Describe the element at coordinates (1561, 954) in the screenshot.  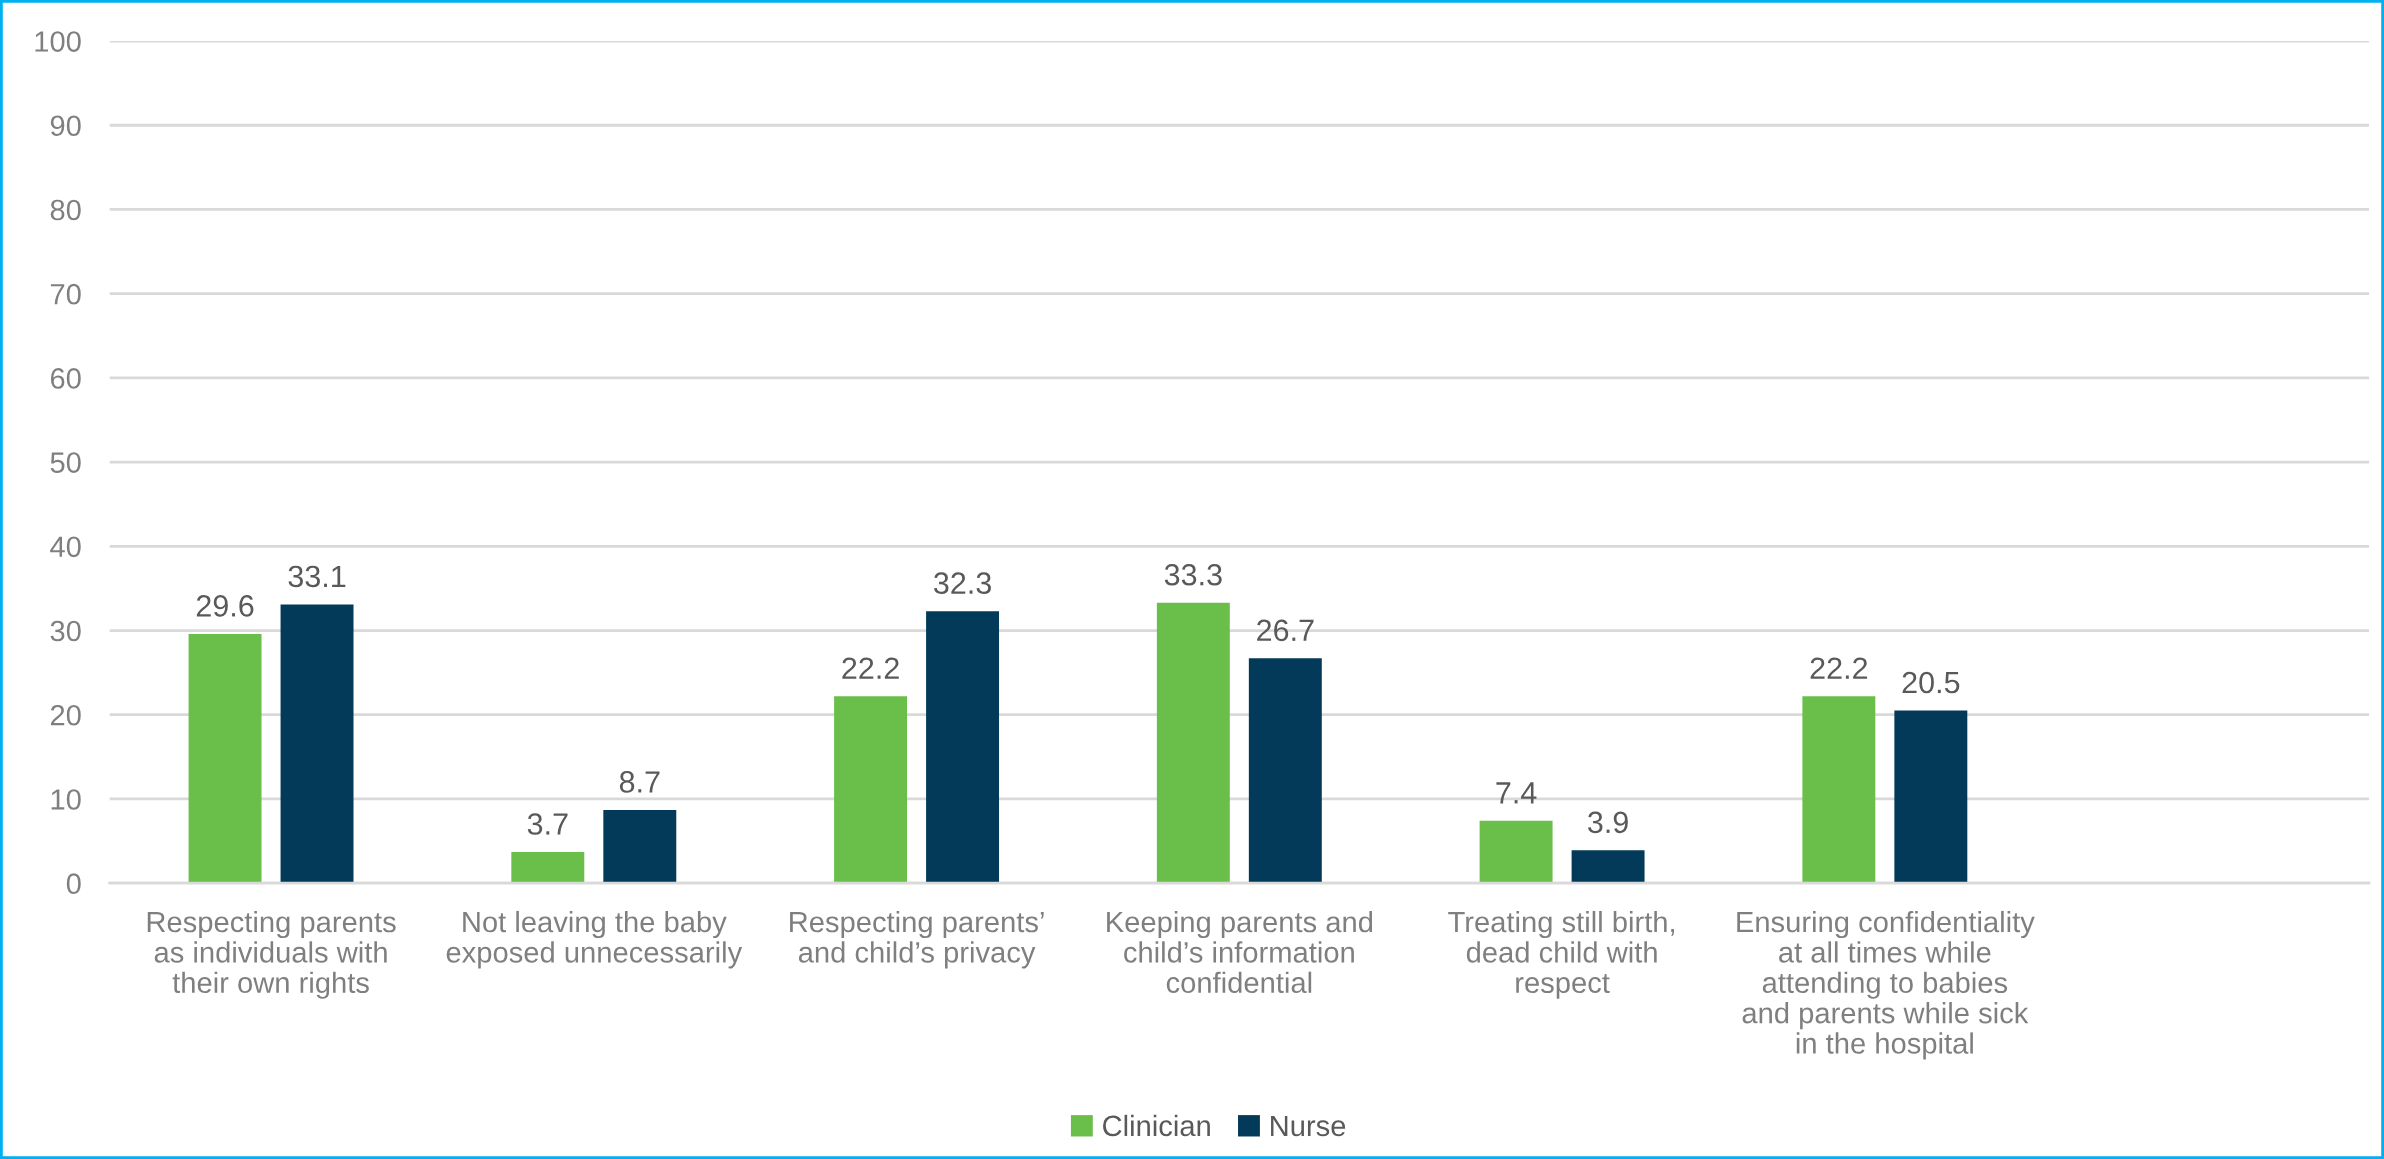
I see `x-tick-label: Treating still birth, dead child with respect` at that location.